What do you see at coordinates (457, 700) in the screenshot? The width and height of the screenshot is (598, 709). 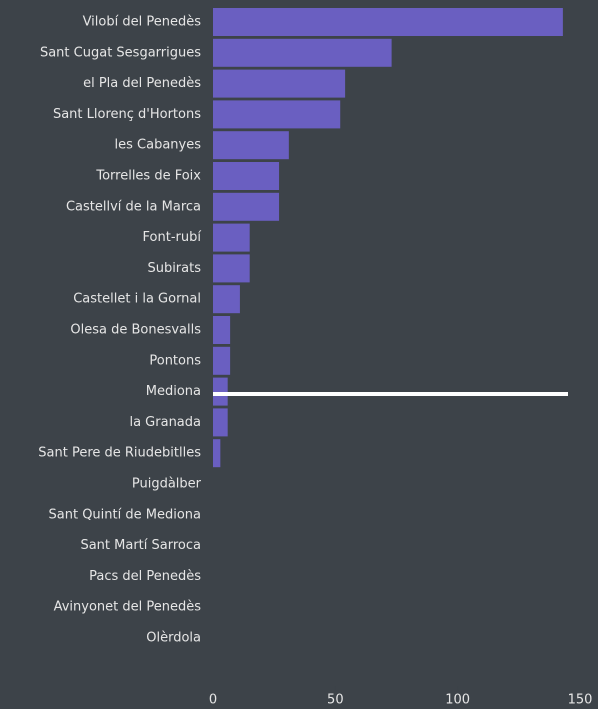 I see `x-tick-label: 100` at bounding box center [457, 700].